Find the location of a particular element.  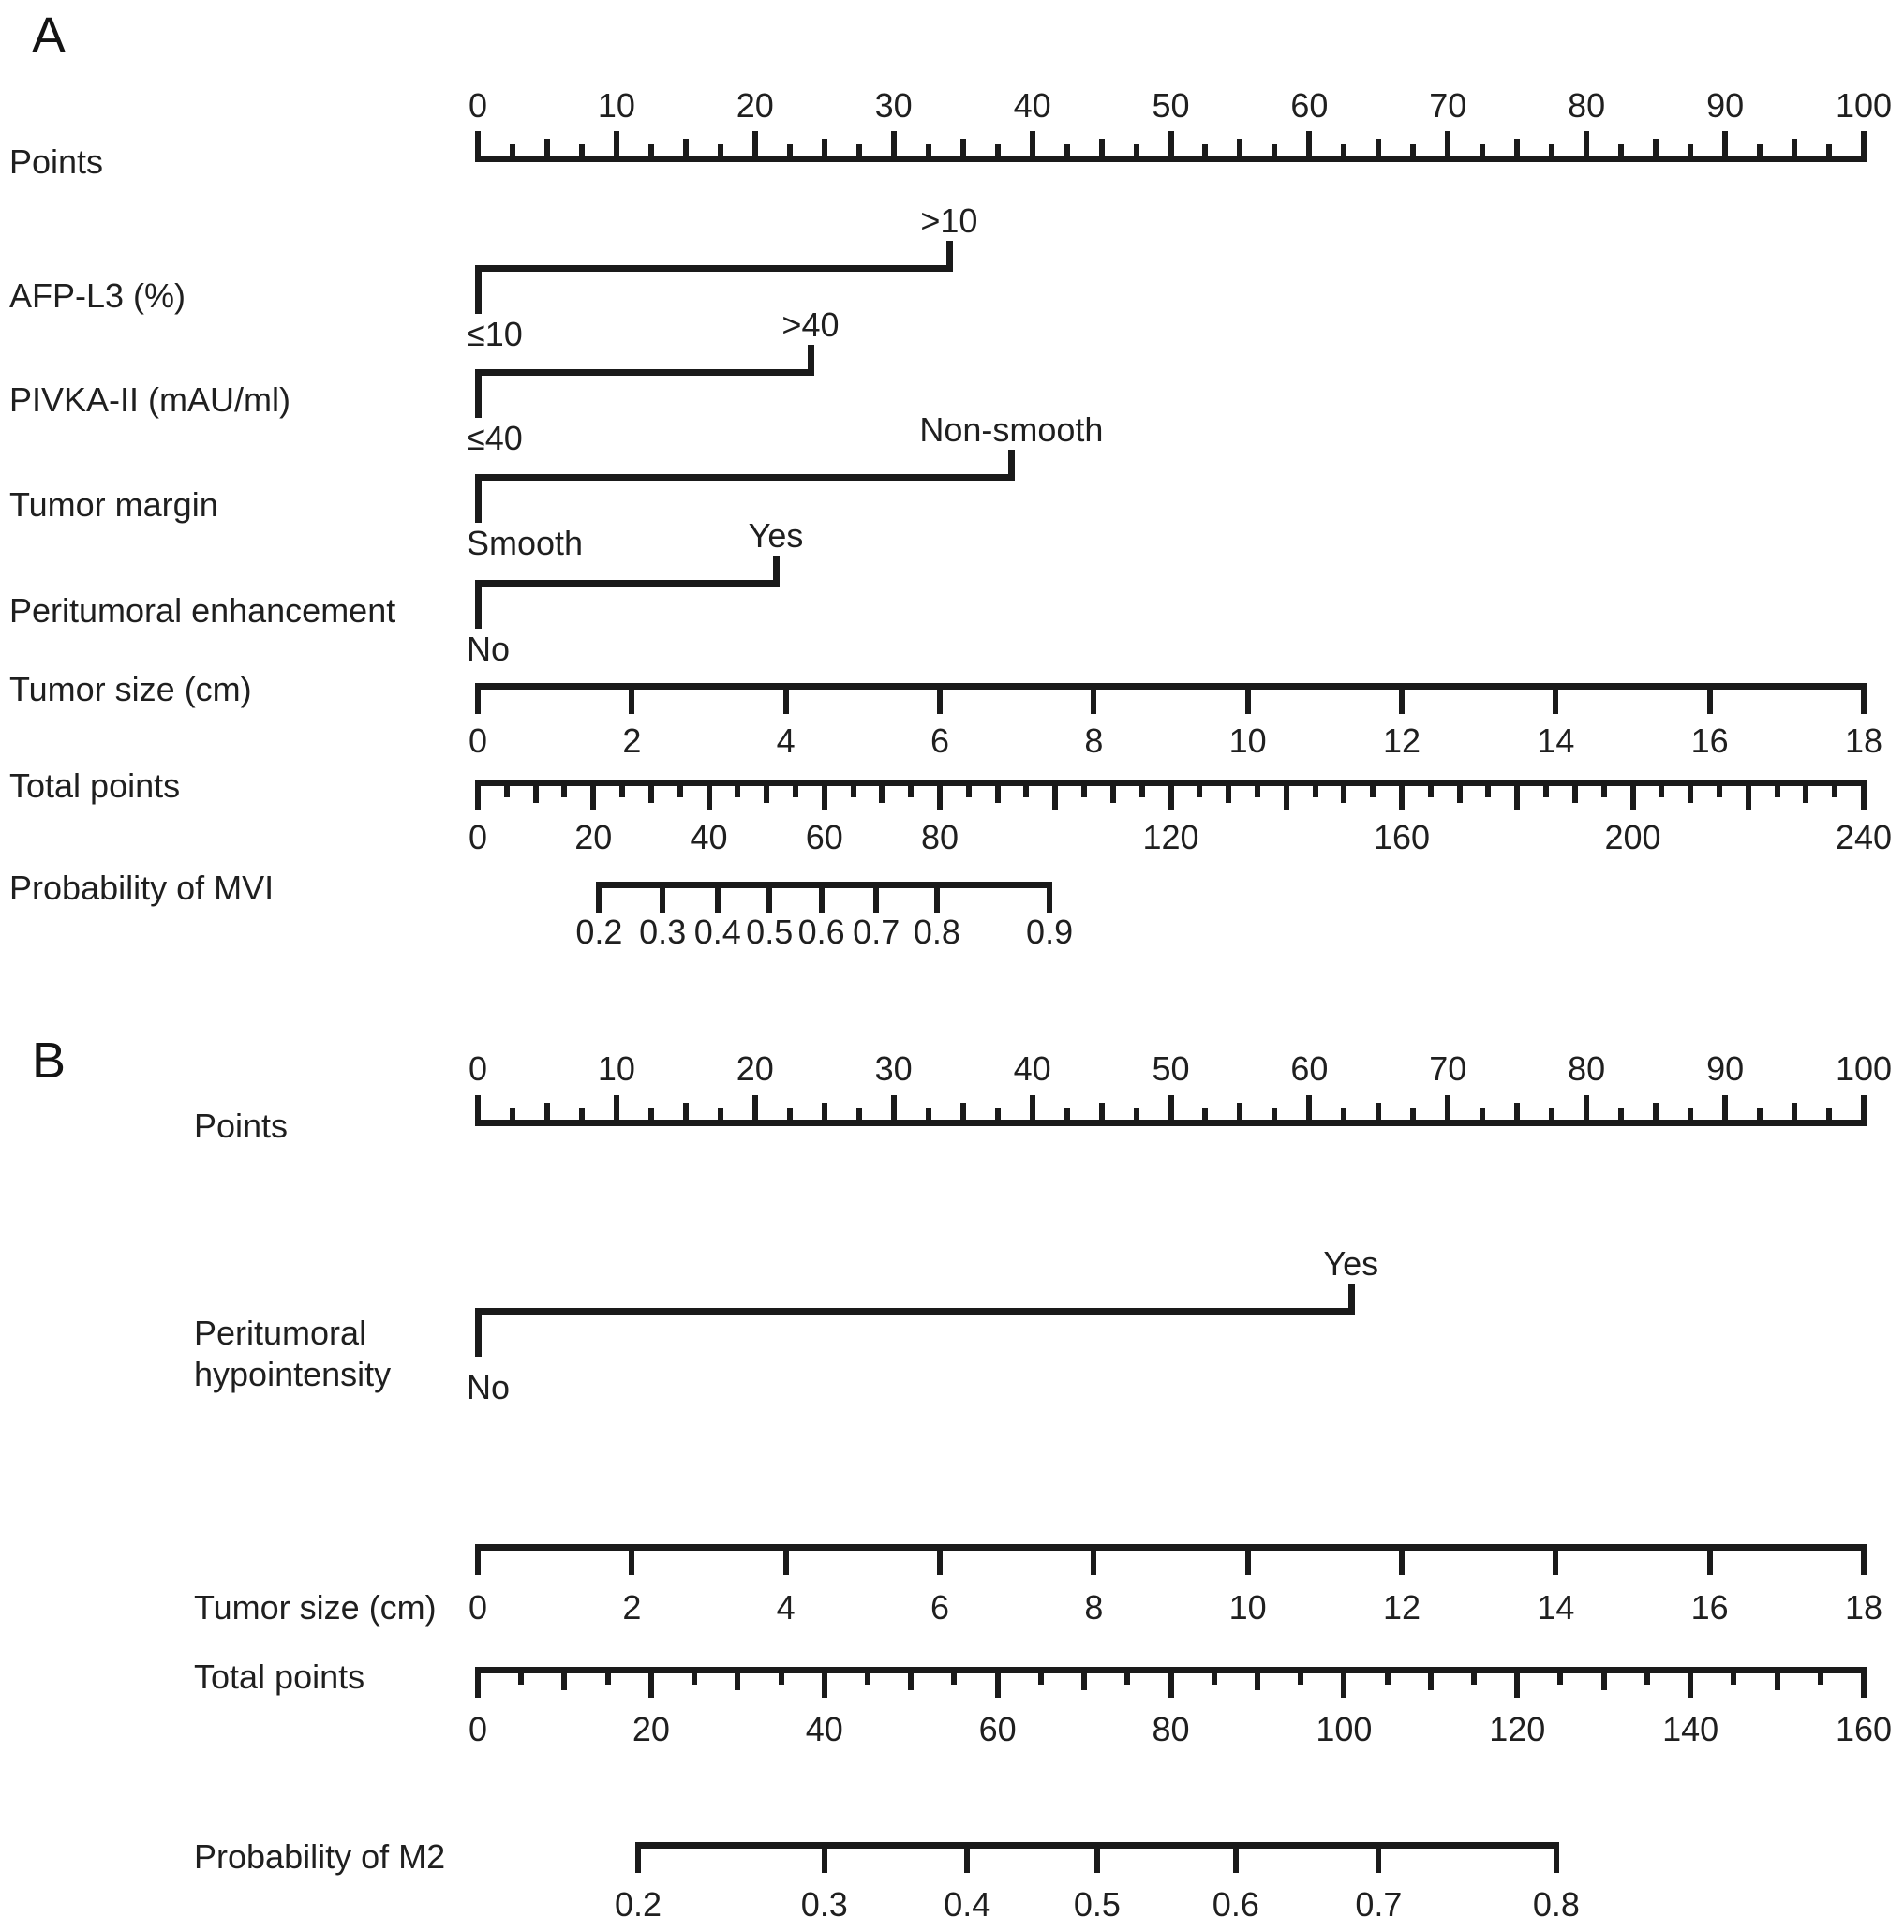

row-label: AFP-L3 (%) is located at coordinates (97, 296).